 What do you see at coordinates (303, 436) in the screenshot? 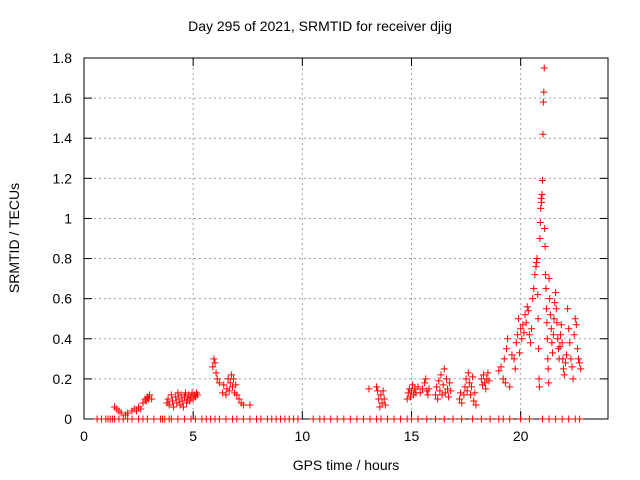
I see `x-tick-label: 10` at bounding box center [303, 436].